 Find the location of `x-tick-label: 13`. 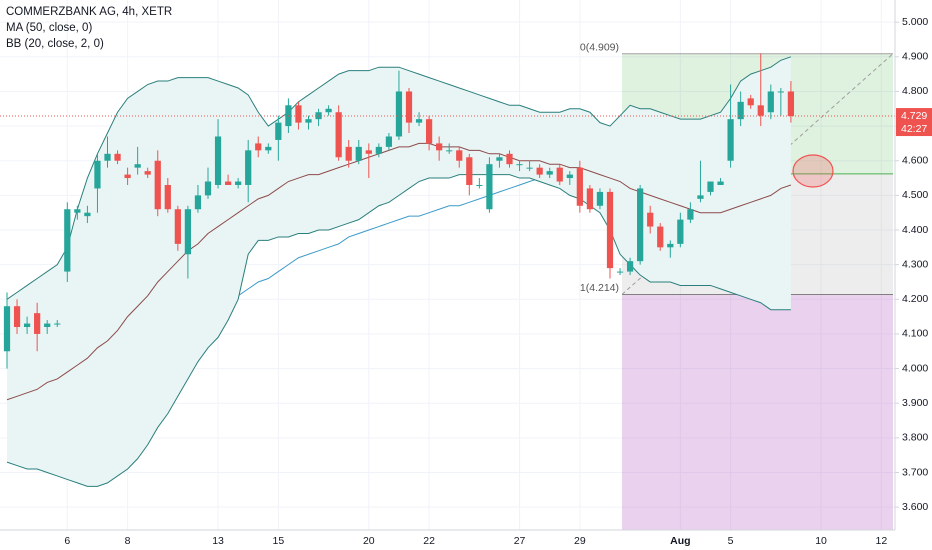

x-tick-label: 13 is located at coordinates (218, 541).